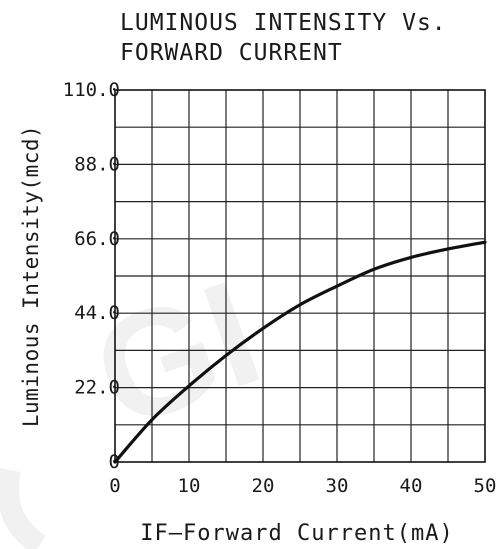  I want to click on y-tick-label: 110.0, so click(91, 90).